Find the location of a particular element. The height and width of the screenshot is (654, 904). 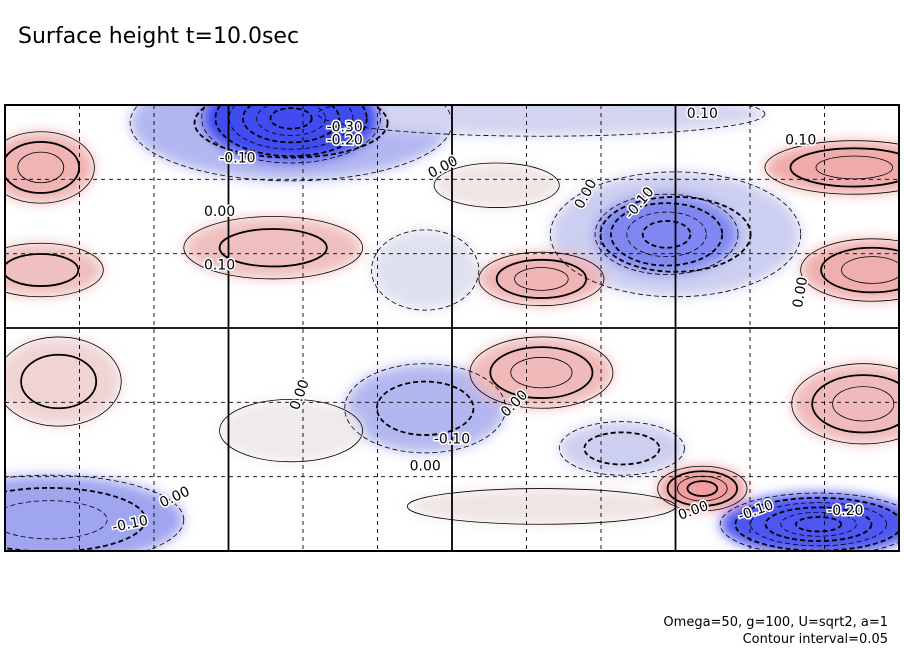

contour-interval-note: Contour interval=0.05 is located at coordinates (815, 639).